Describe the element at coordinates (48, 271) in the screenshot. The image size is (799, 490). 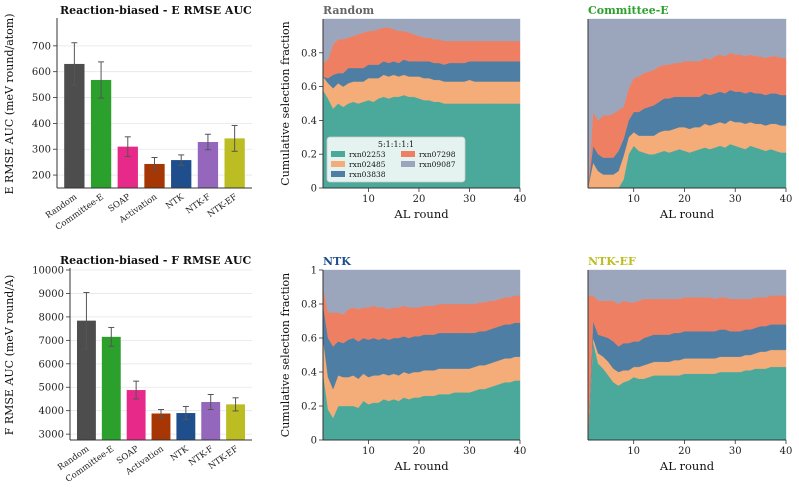
I see `y-tick-label: 10000` at that location.